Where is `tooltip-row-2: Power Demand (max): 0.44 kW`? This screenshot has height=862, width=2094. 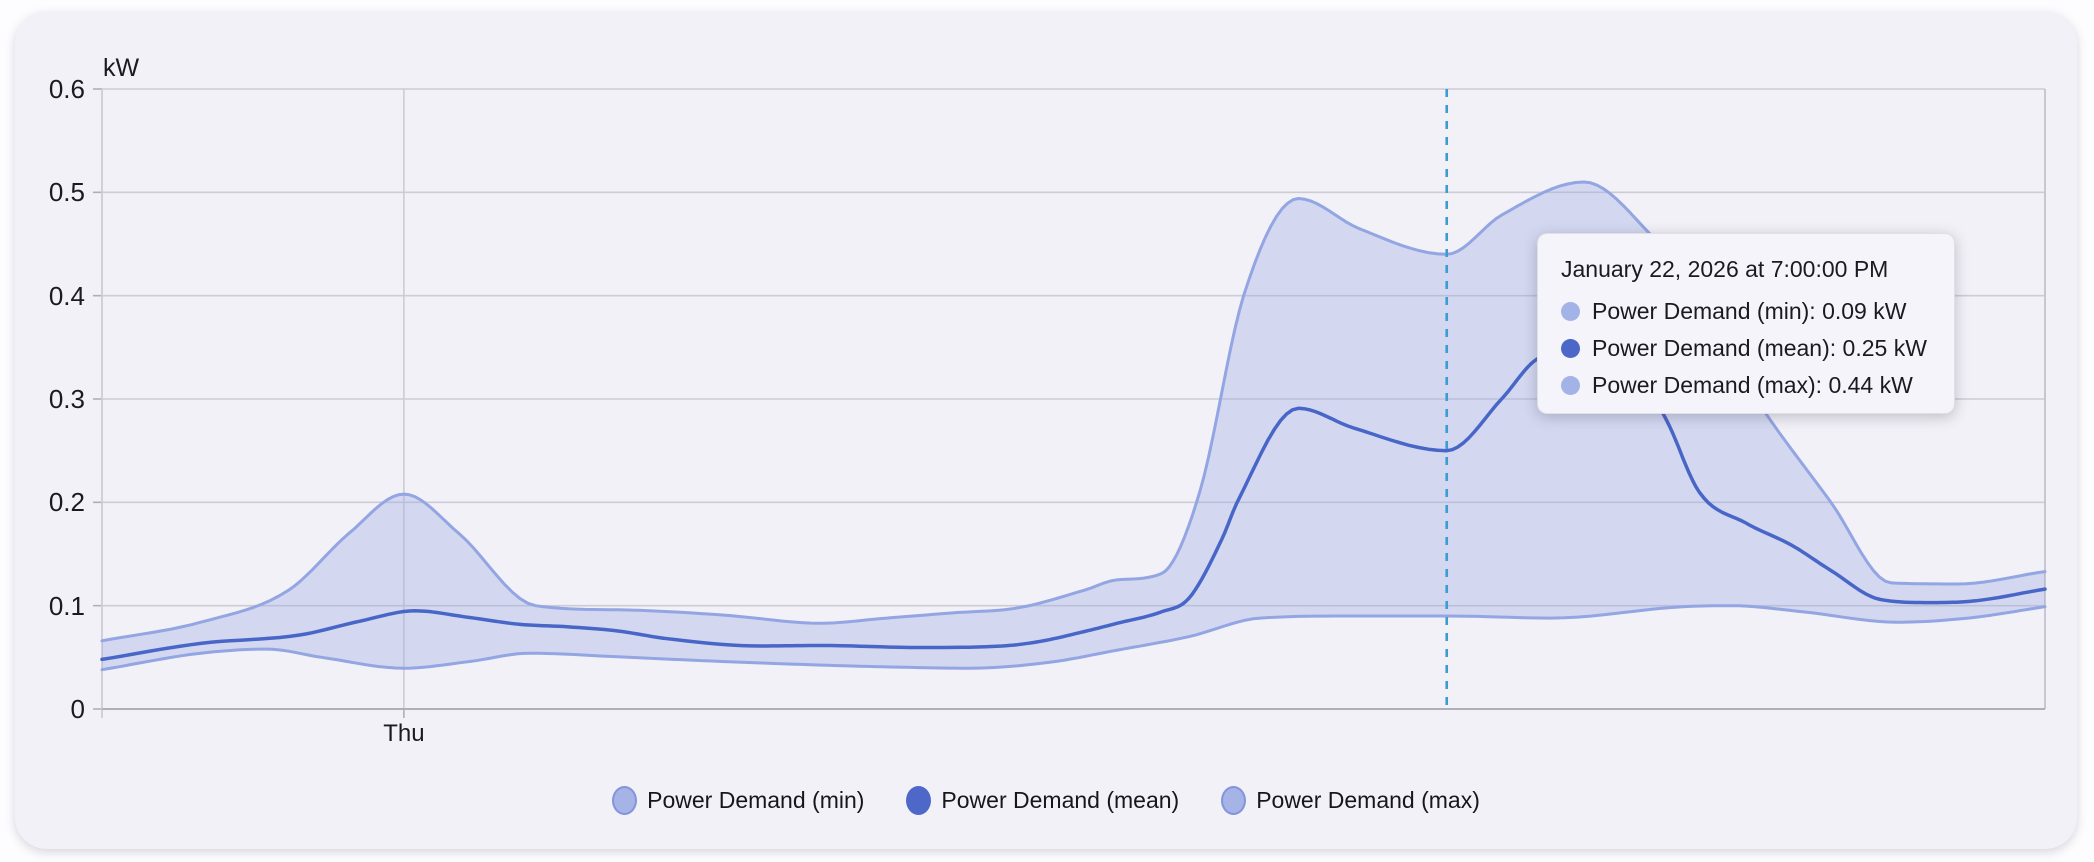 tooltip-row-2: Power Demand (max): 0.44 kW is located at coordinates (1745, 385).